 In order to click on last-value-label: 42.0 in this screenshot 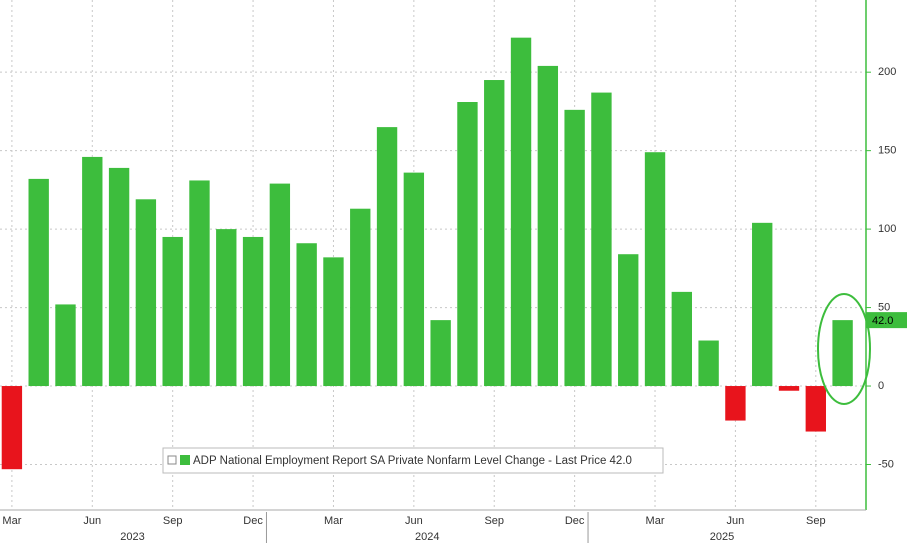, I will do `click(882, 321)`.